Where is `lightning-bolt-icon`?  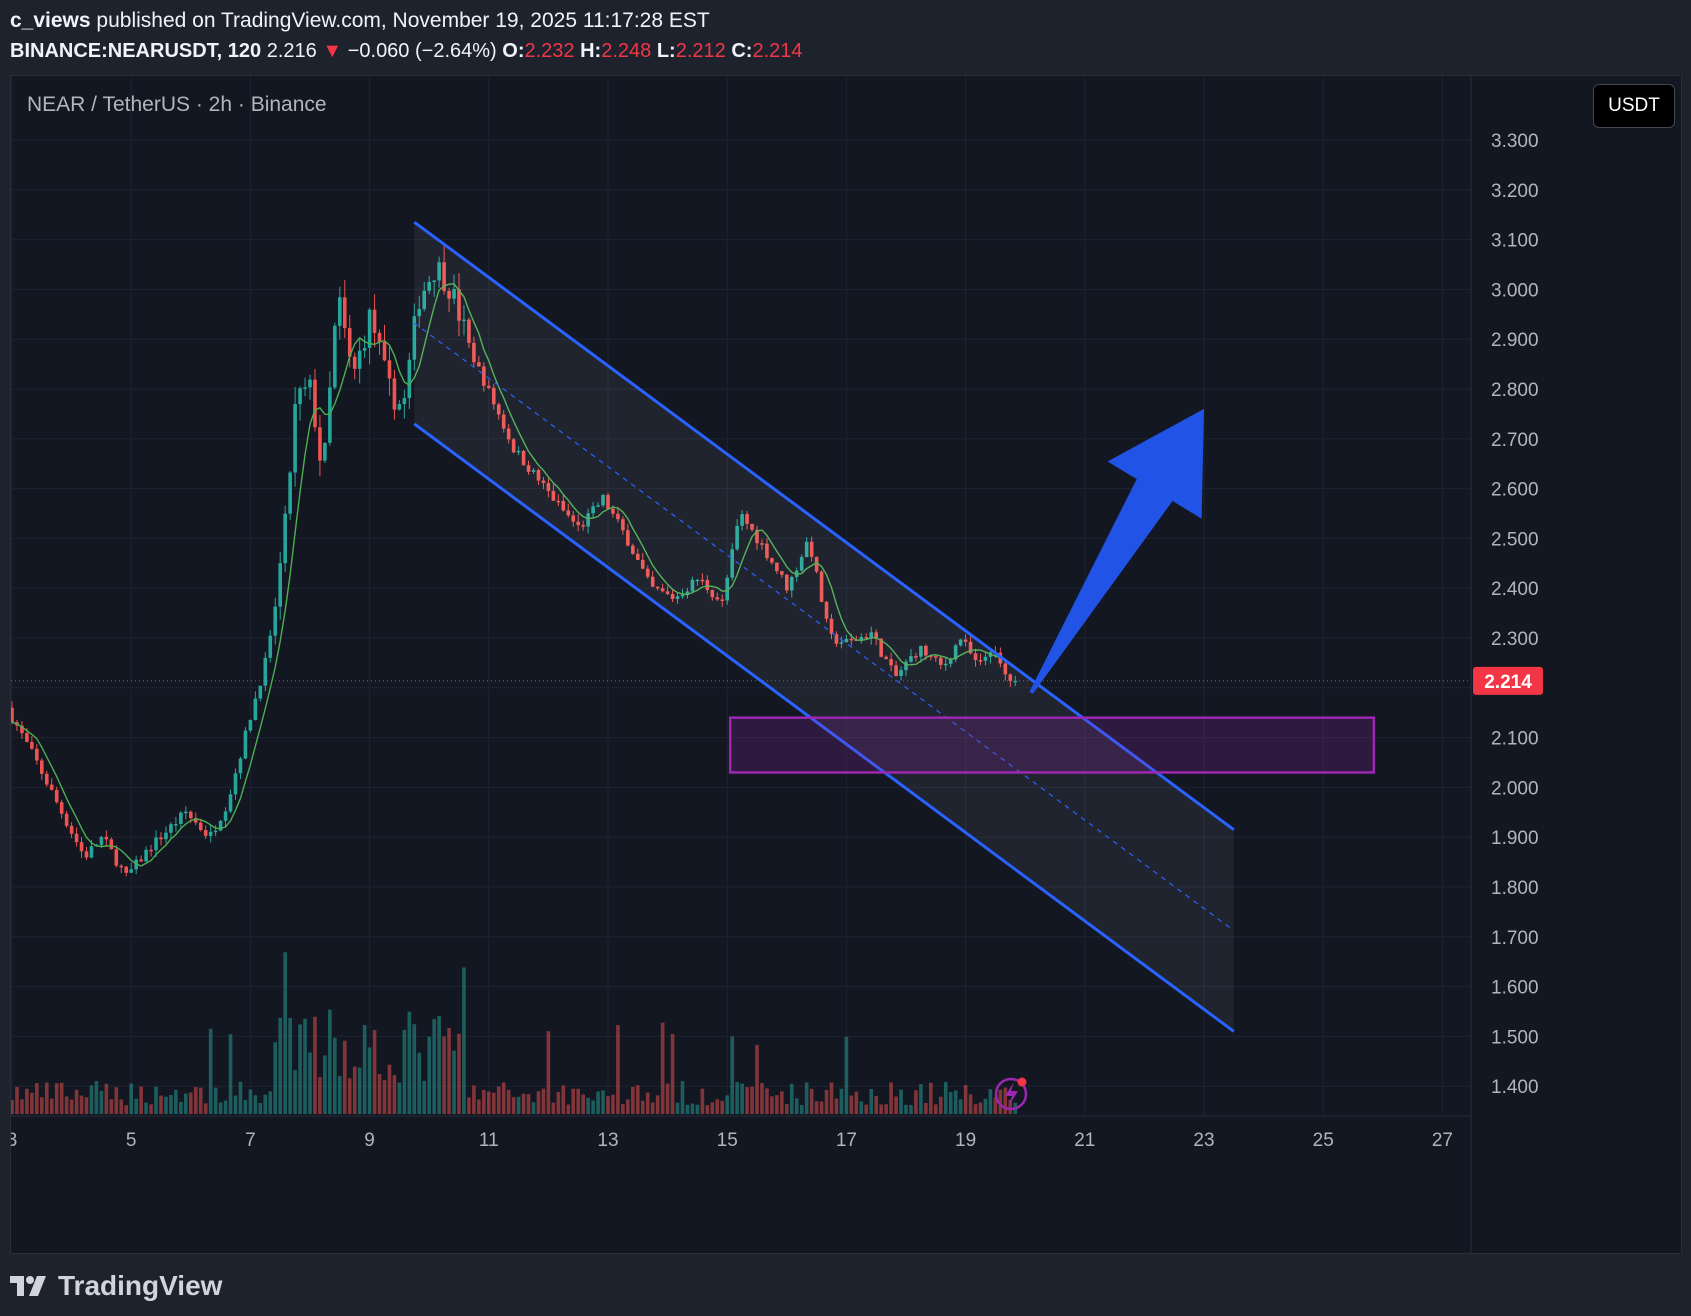
lightning-bolt-icon is located at coordinates (1011, 1094).